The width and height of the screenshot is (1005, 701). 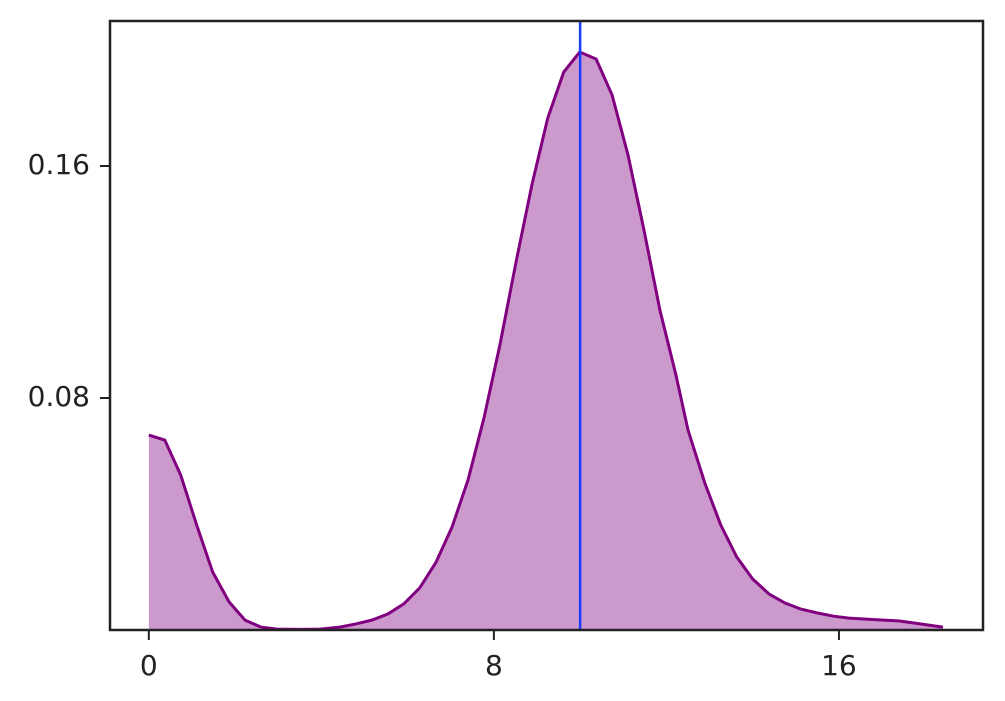 What do you see at coordinates (149, 665) in the screenshot?
I see `x-tick-label: 0` at bounding box center [149, 665].